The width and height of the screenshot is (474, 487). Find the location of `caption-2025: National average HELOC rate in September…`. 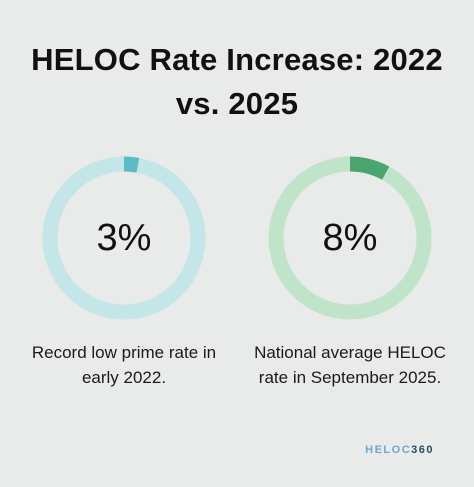

caption-2025: National average HELOC rate in September… is located at coordinates (350, 365).